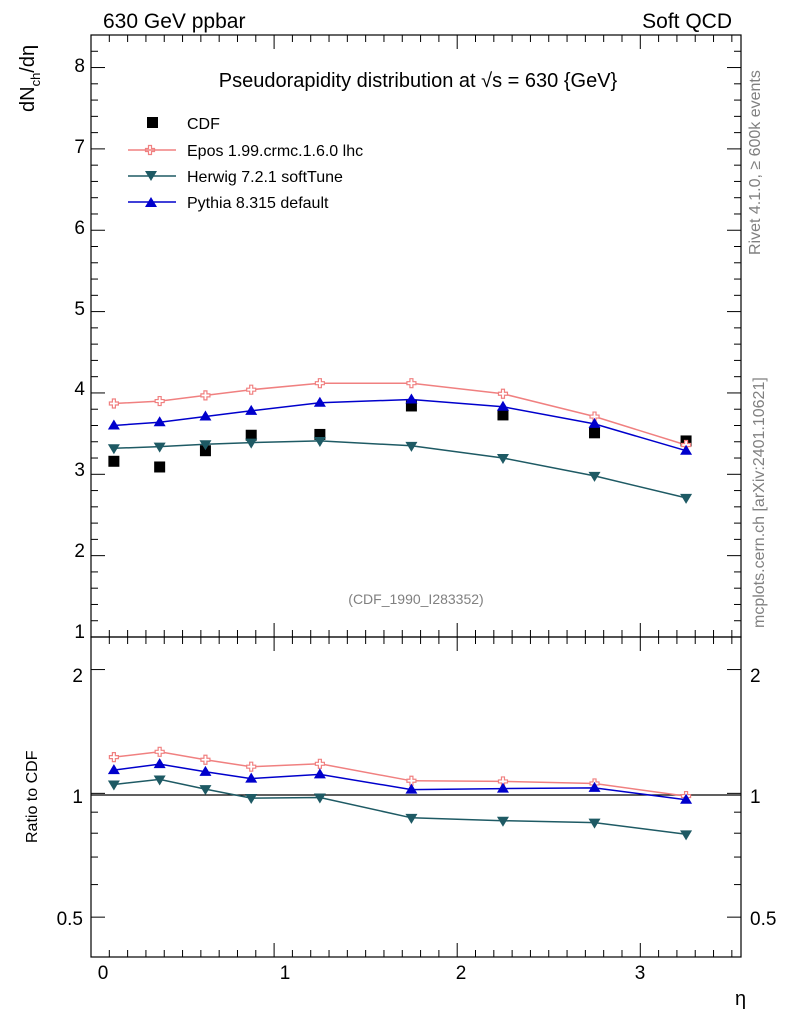 The image size is (786, 1024). Describe the element at coordinates (285, 973) in the screenshot. I see `x-tick-label: 1` at that location.